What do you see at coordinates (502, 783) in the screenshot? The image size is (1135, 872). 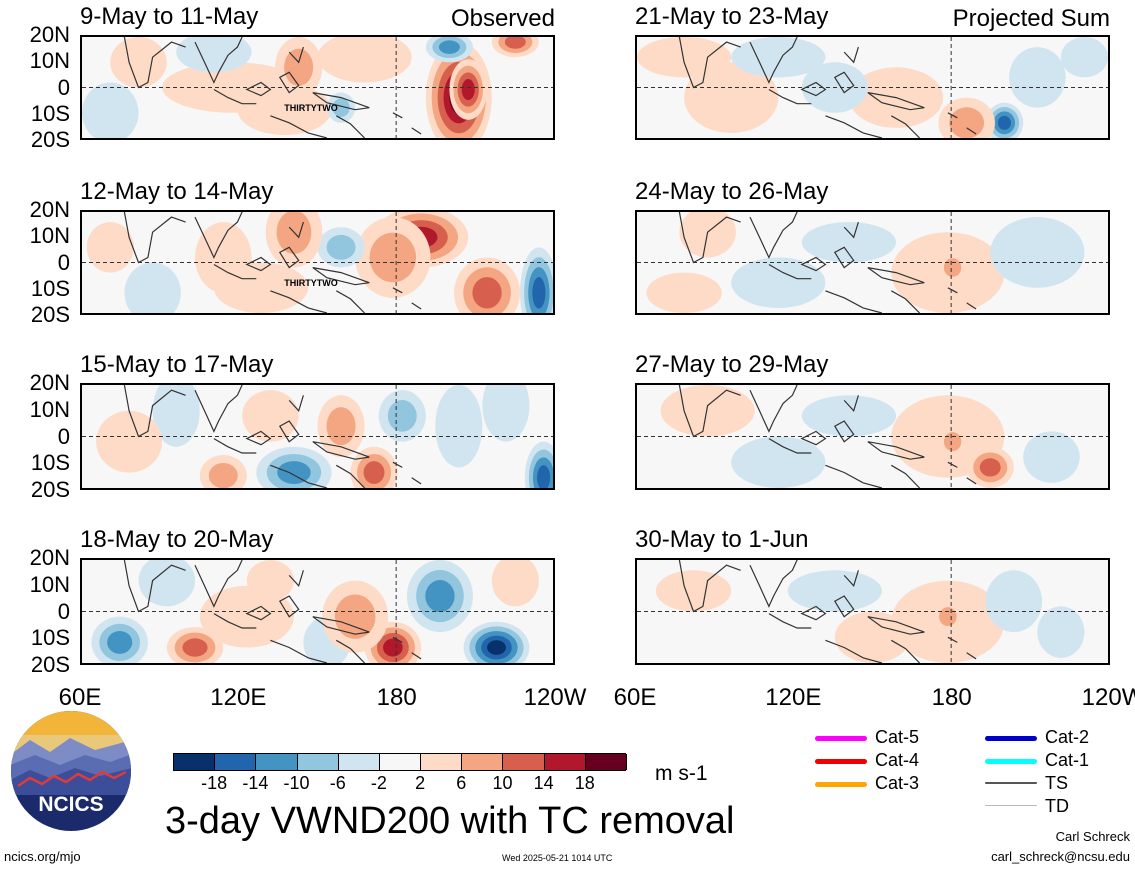 I see `colorbar-tick-label: 10` at bounding box center [502, 783].